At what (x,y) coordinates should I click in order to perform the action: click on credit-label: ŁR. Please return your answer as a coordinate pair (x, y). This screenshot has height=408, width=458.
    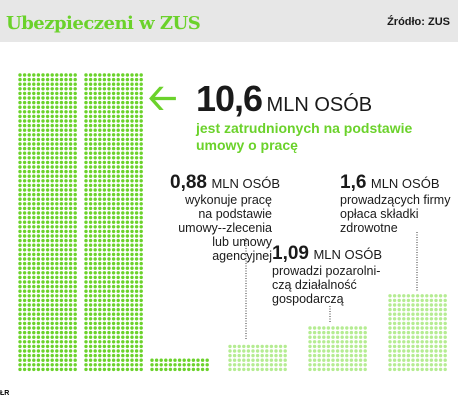
    Looking at the image, I should click on (5, 393).